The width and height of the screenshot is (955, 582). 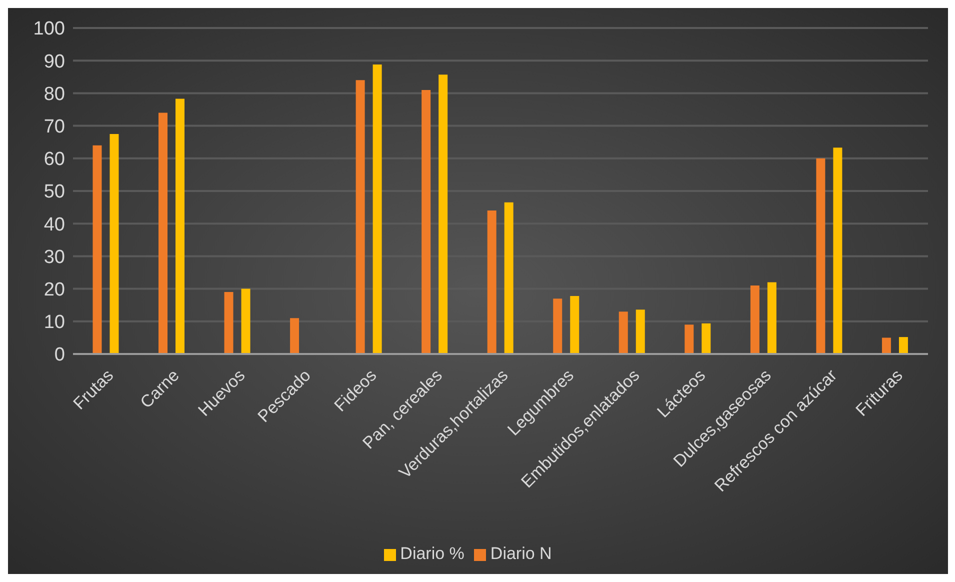 I want to click on y-tick-label: 100, so click(x=49, y=29).